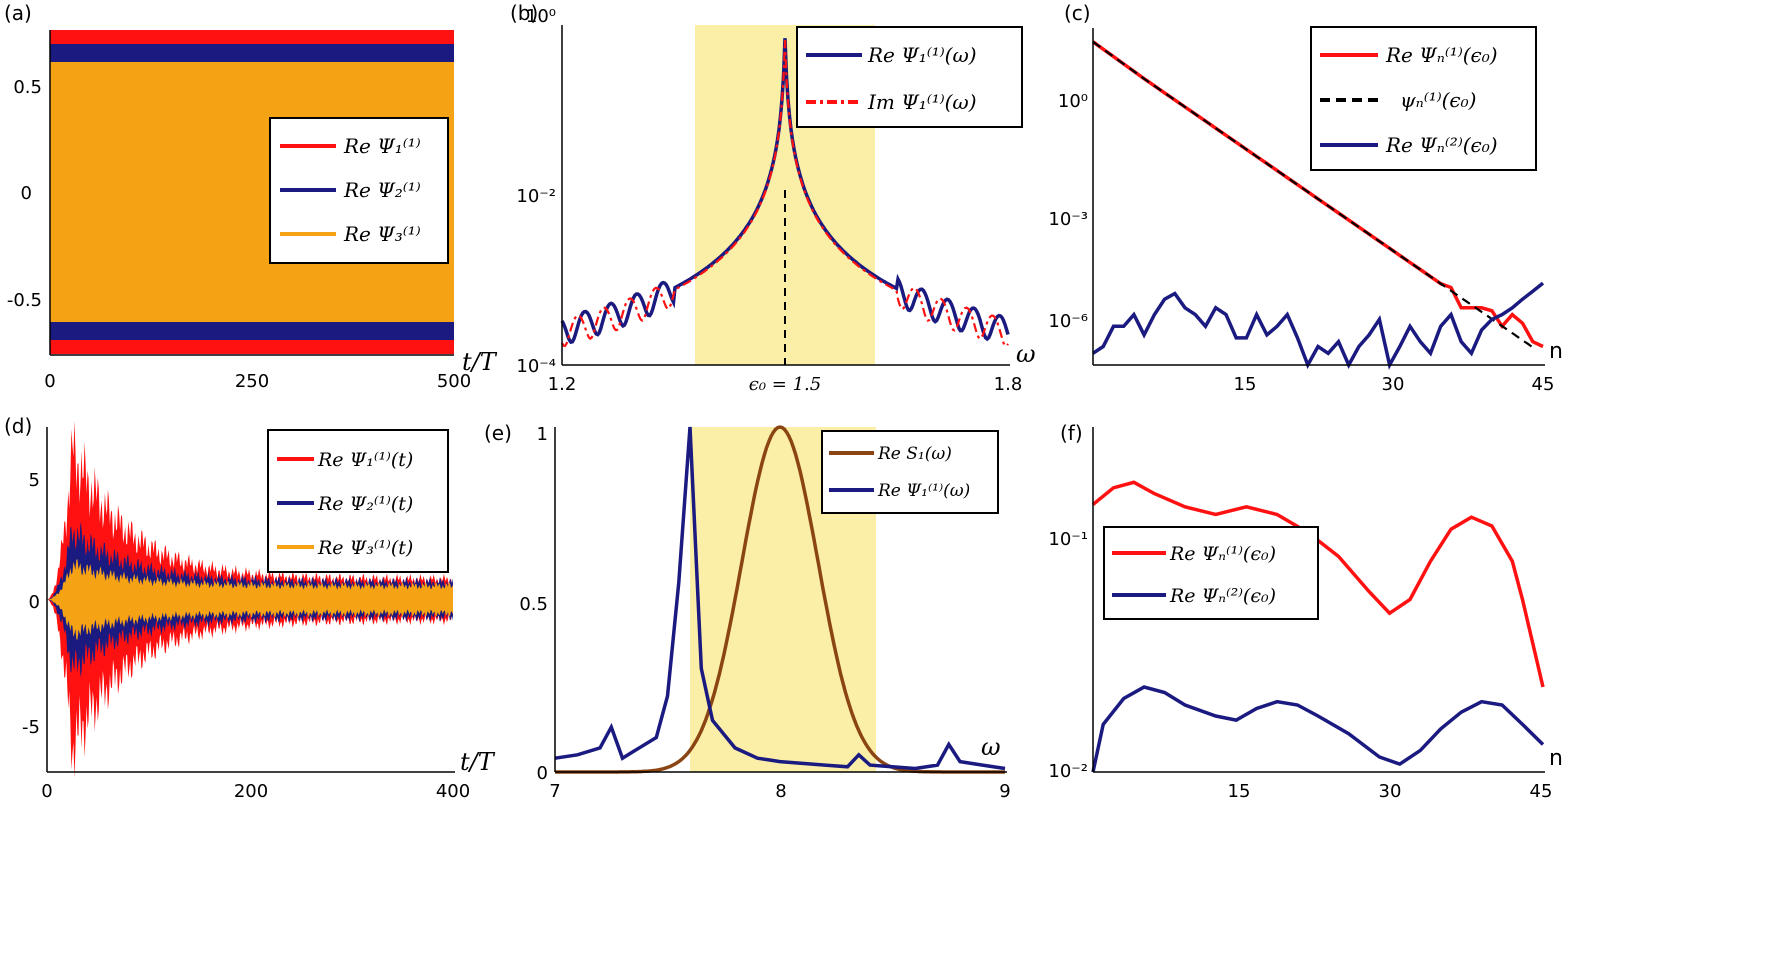  What do you see at coordinates (1543, 384) in the screenshot?
I see `tick-c-x2: 45` at bounding box center [1543, 384].